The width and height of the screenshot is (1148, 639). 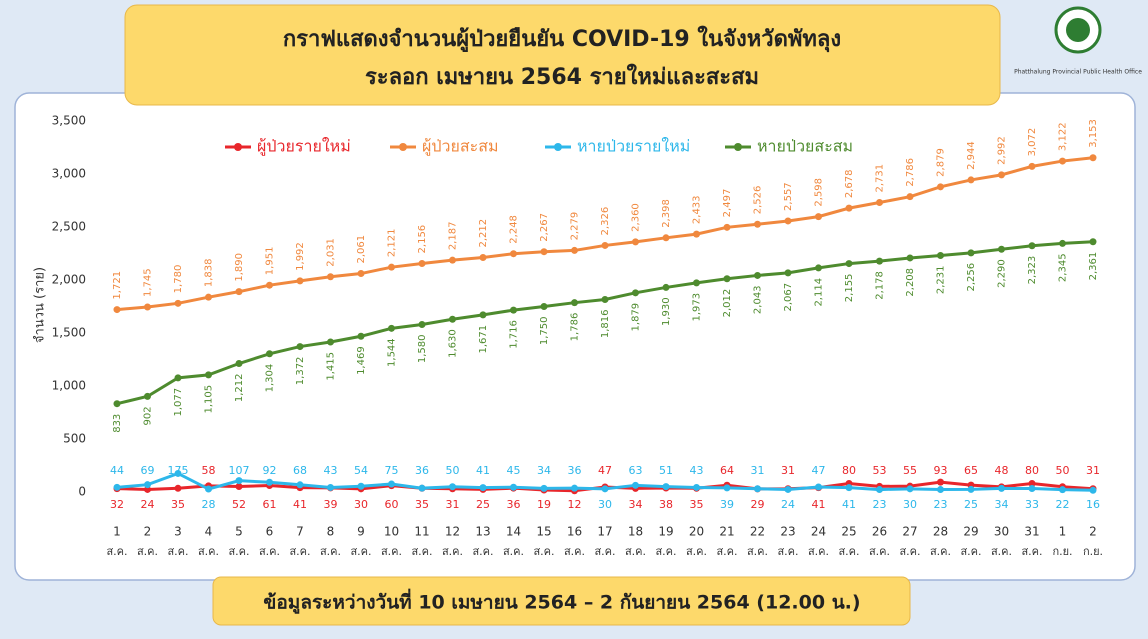 What do you see at coordinates (513, 532) in the screenshot?
I see `x-tick-label: 14` at bounding box center [513, 532].